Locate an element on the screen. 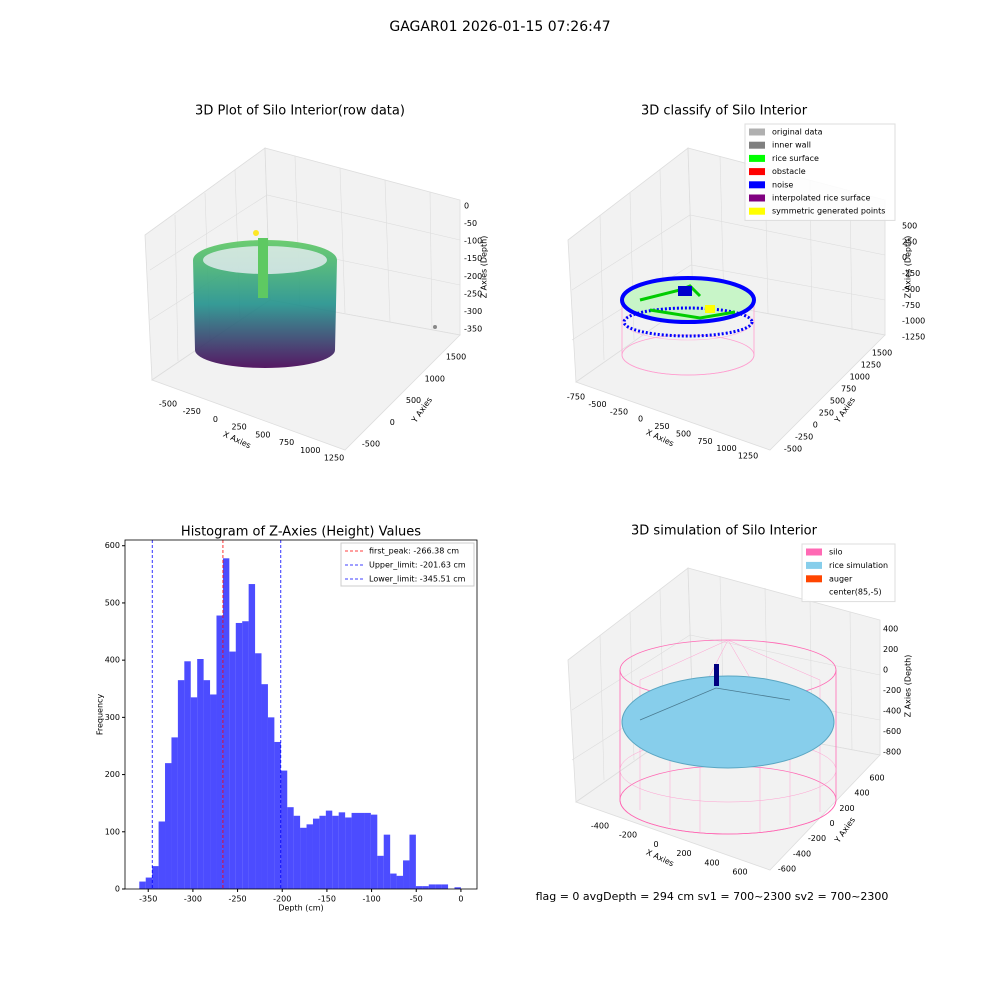 This screenshot has width=1000, height=1000. chart-title: Histogram of Z-Axies (Height) Values is located at coordinates (301, 532).